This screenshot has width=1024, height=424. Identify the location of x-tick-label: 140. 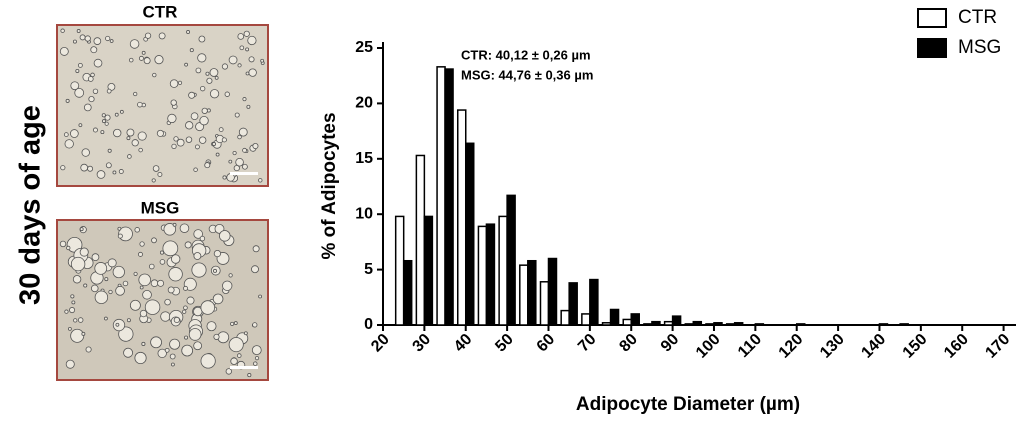
(873, 346).